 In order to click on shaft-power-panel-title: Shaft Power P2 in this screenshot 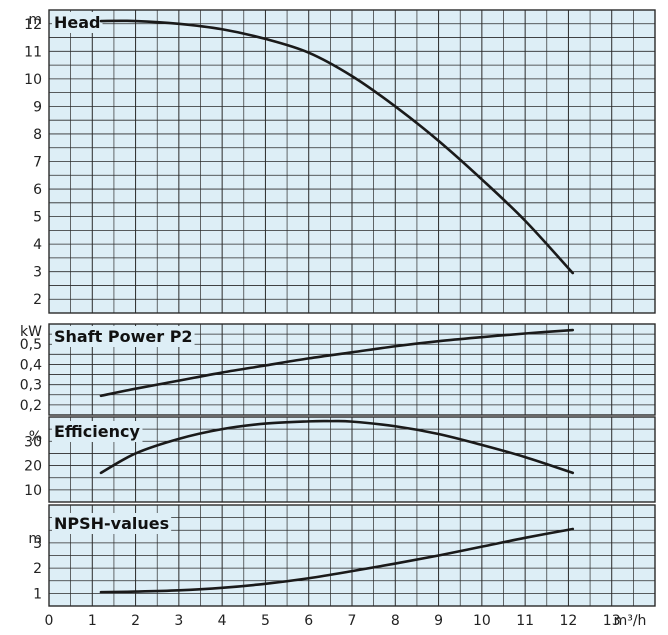, I will do `click(123, 336)`.